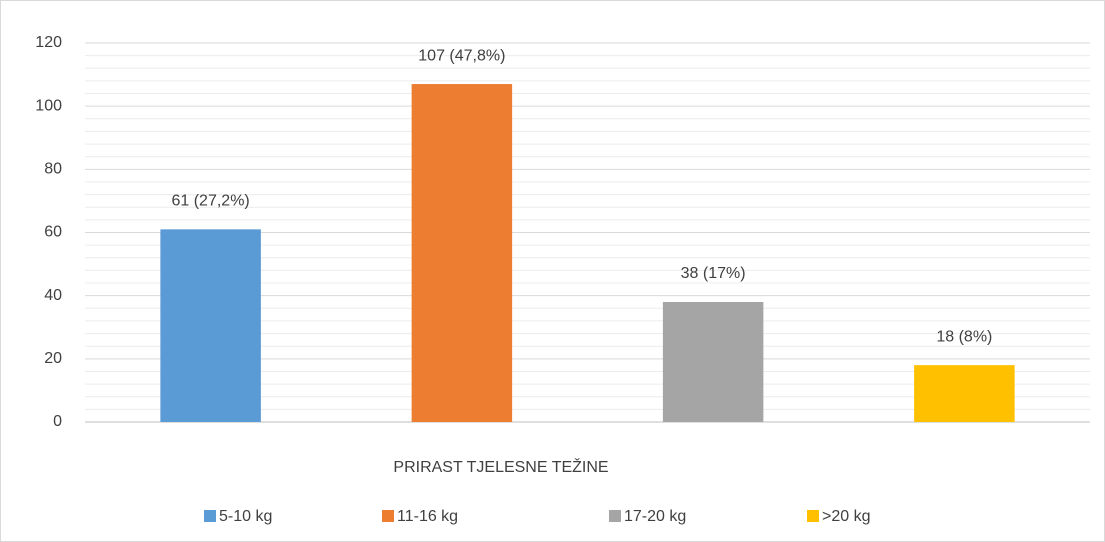 The width and height of the screenshot is (1105, 542). Describe the element at coordinates (53, 358) in the screenshot. I see `y-tick-label: 20` at that location.